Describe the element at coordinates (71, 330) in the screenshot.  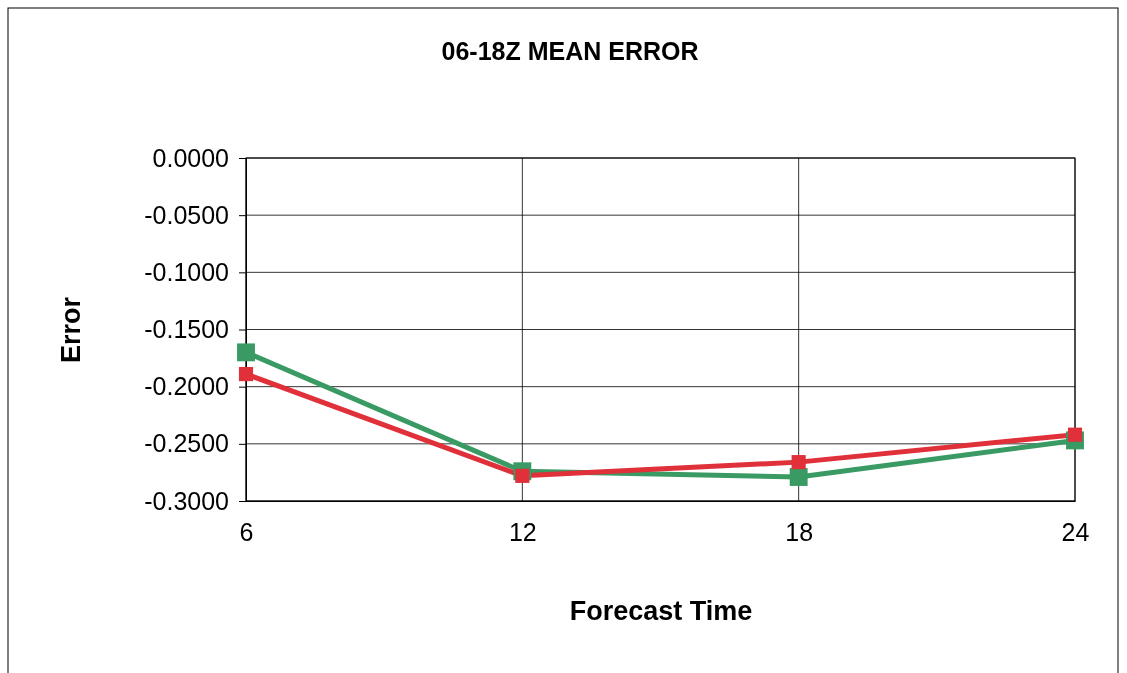
I see `y-axis-title: Error` at that location.